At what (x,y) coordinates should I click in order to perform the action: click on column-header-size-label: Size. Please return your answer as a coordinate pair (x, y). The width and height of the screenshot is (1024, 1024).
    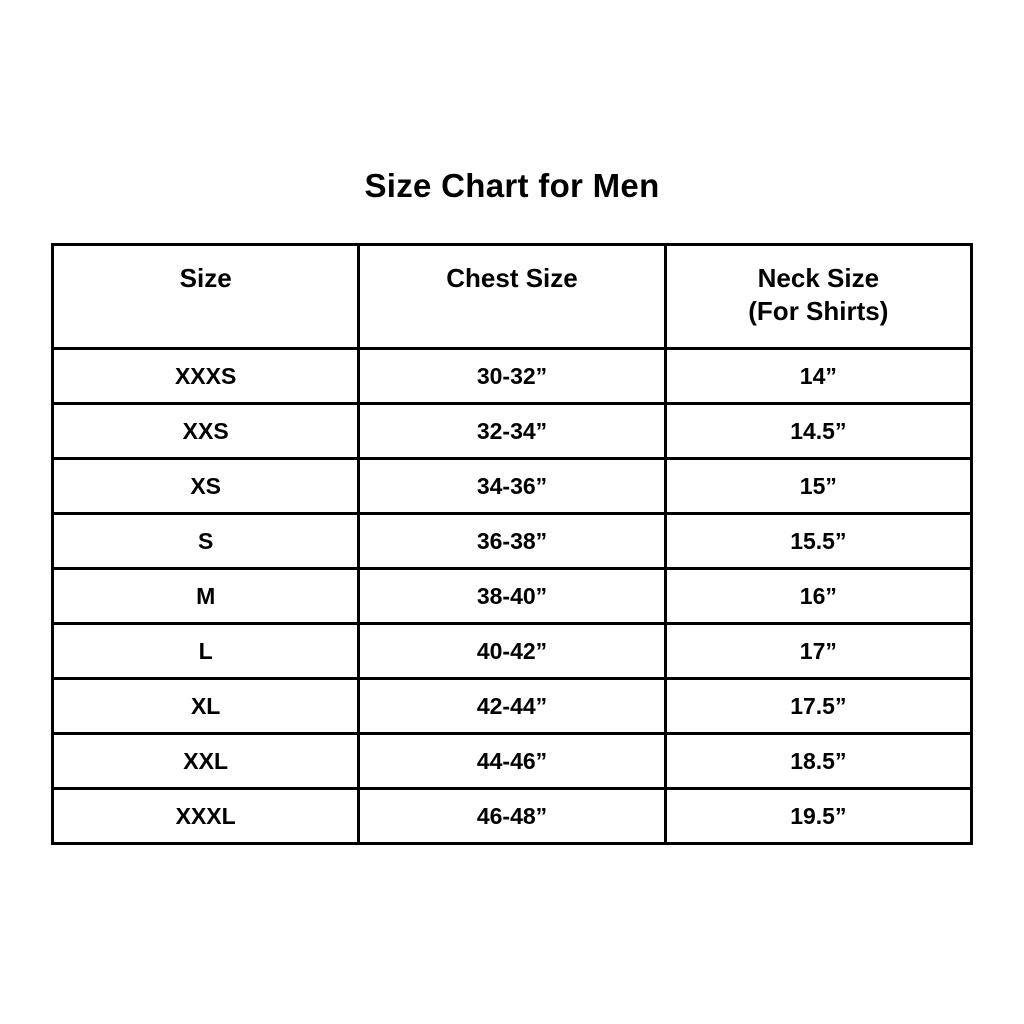
    Looking at the image, I should click on (205, 278).